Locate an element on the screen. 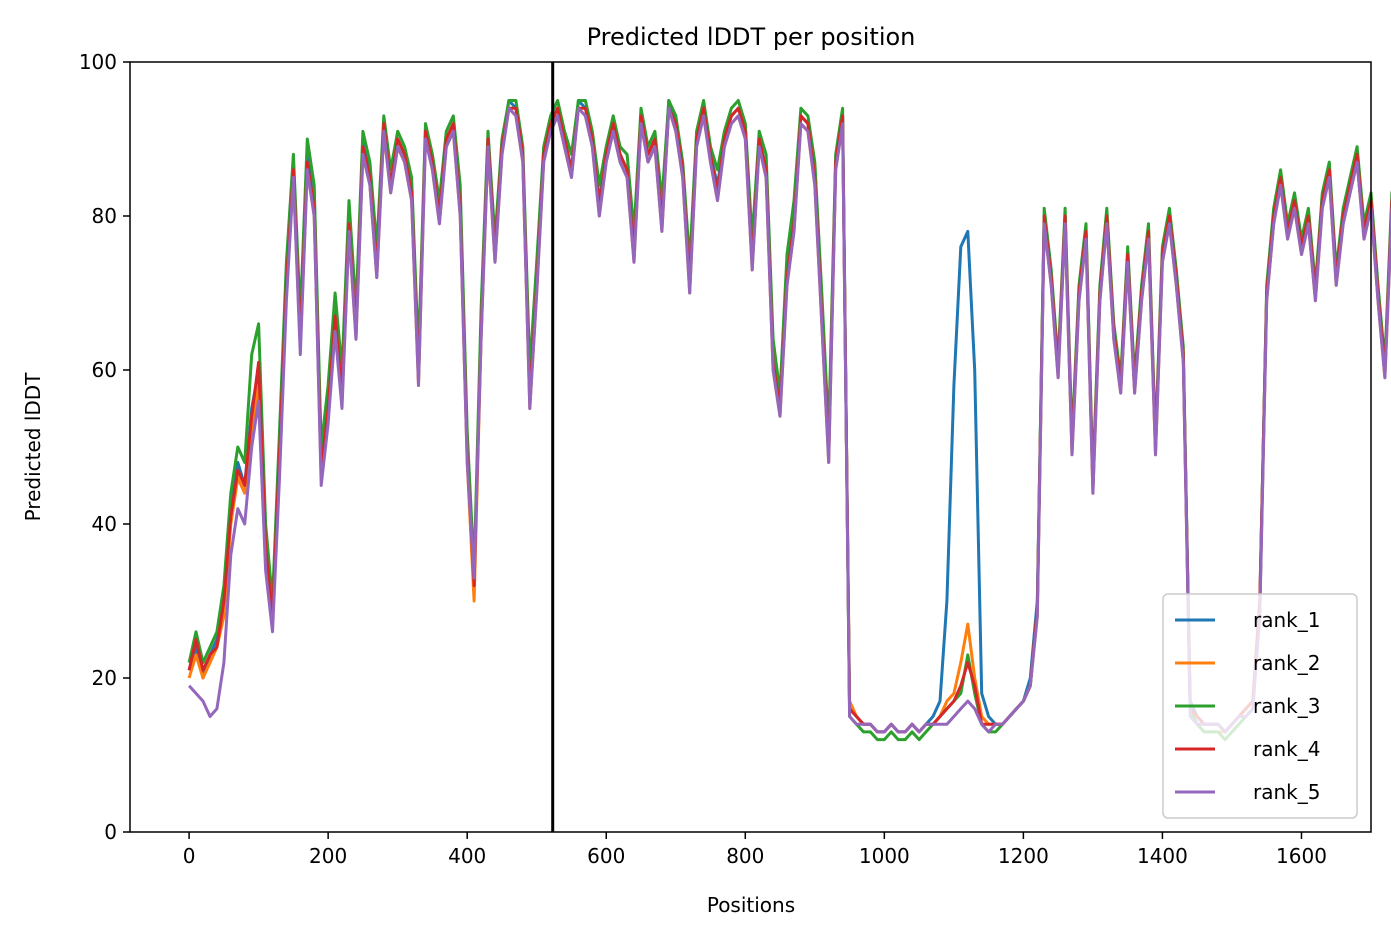  y-tick-label: 0 is located at coordinates (110, 832).